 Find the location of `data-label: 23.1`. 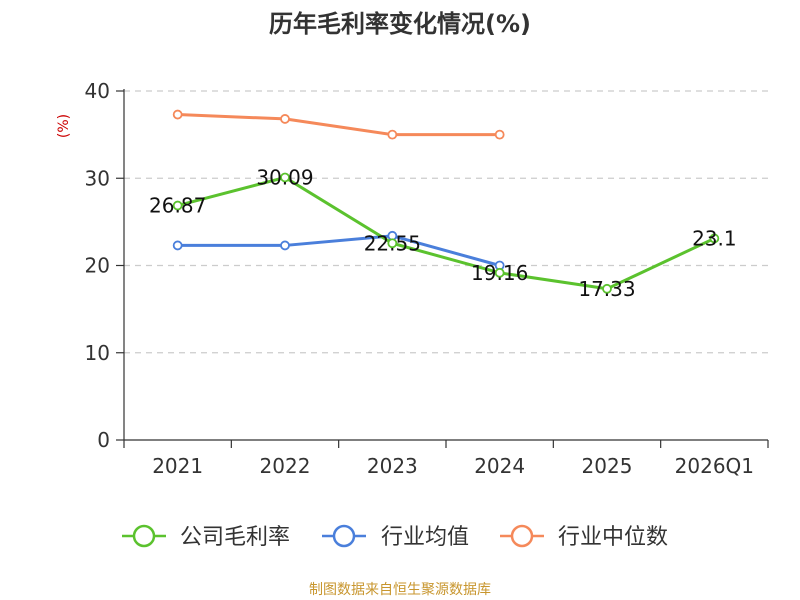

data-label: 23.1 is located at coordinates (714, 238).